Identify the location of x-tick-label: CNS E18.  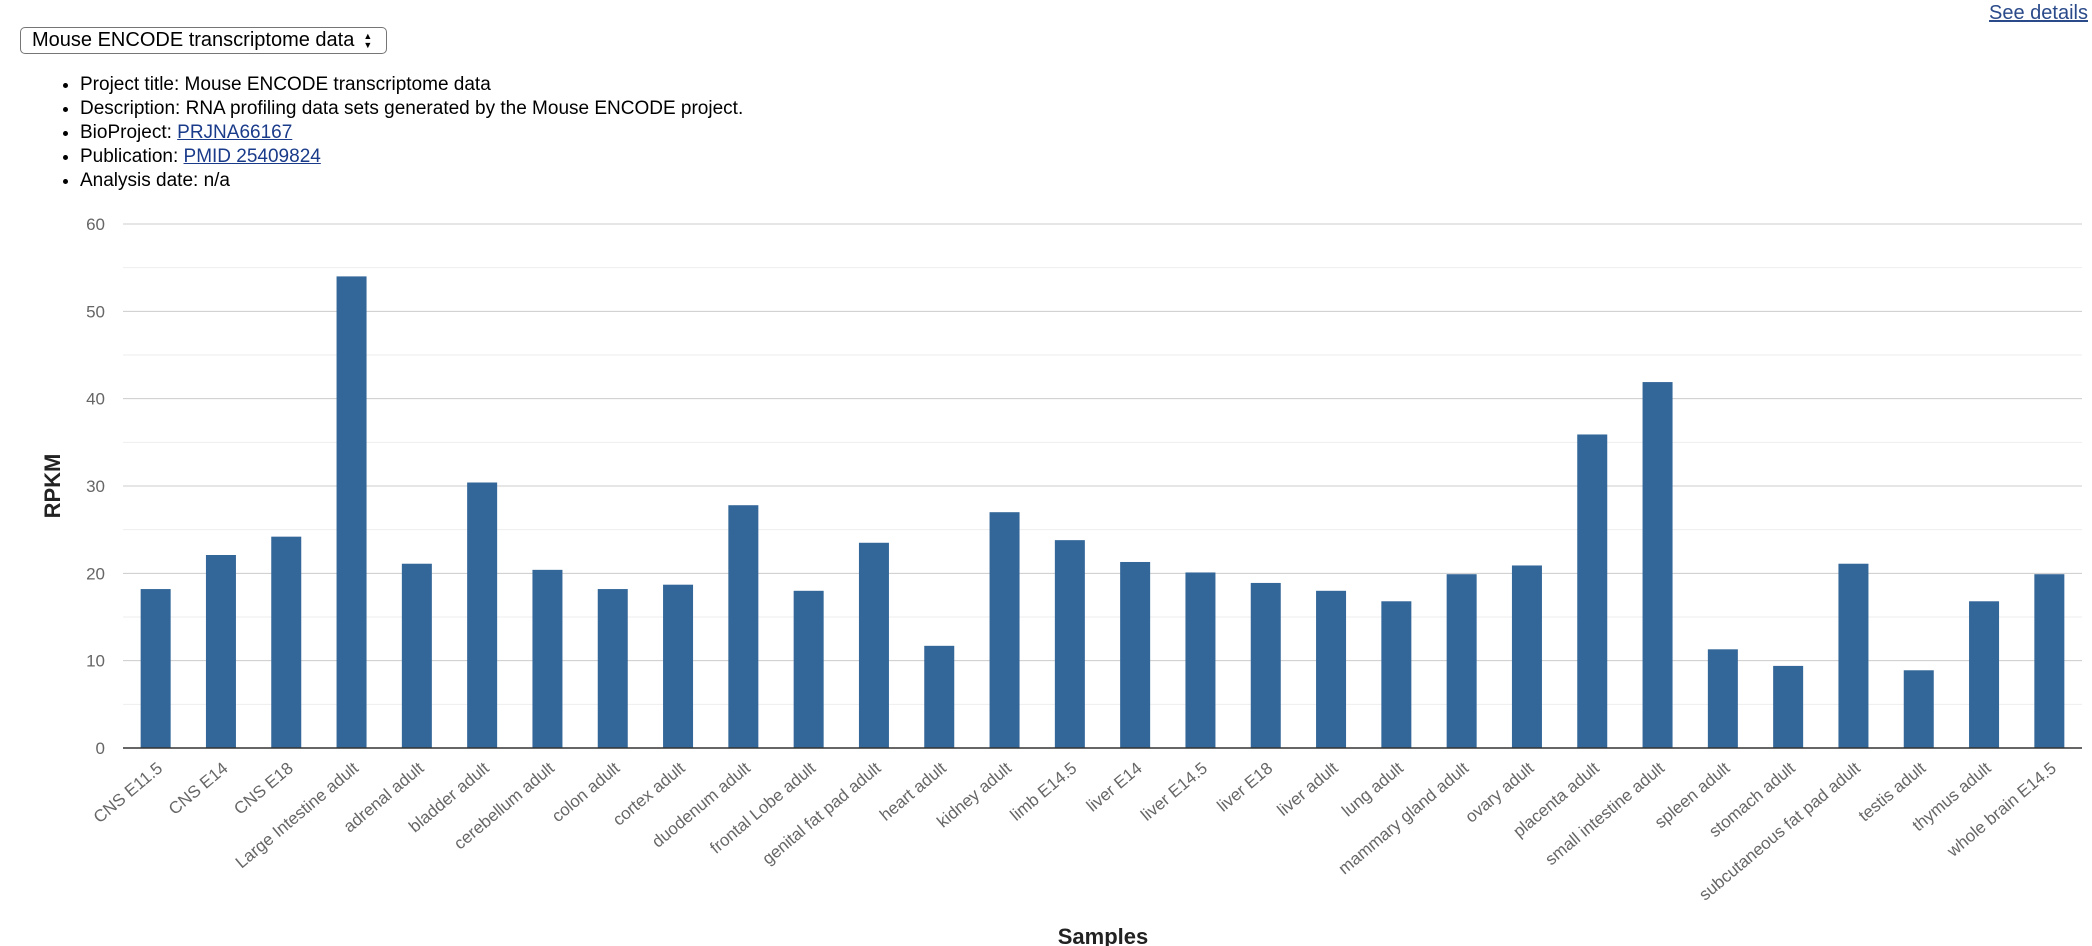
(263, 789).